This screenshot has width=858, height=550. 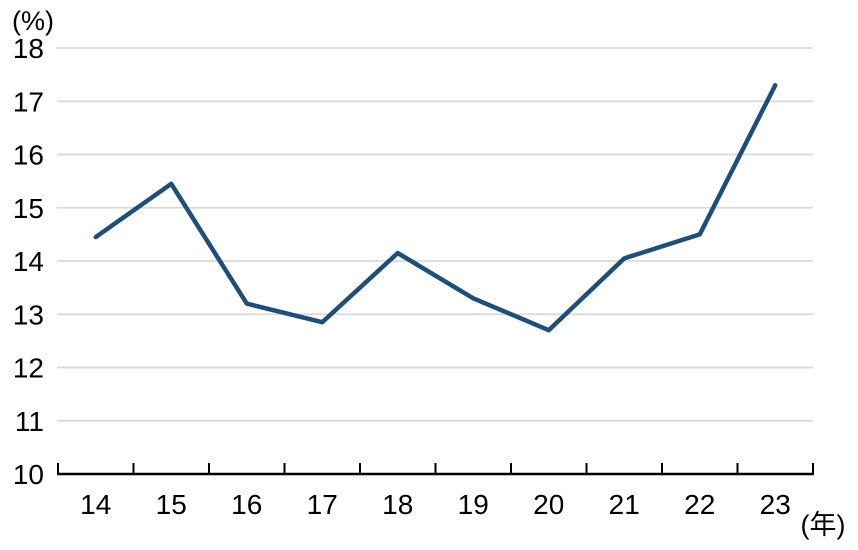 I want to click on x-tick-label: 19, so click(x=473, y=504).